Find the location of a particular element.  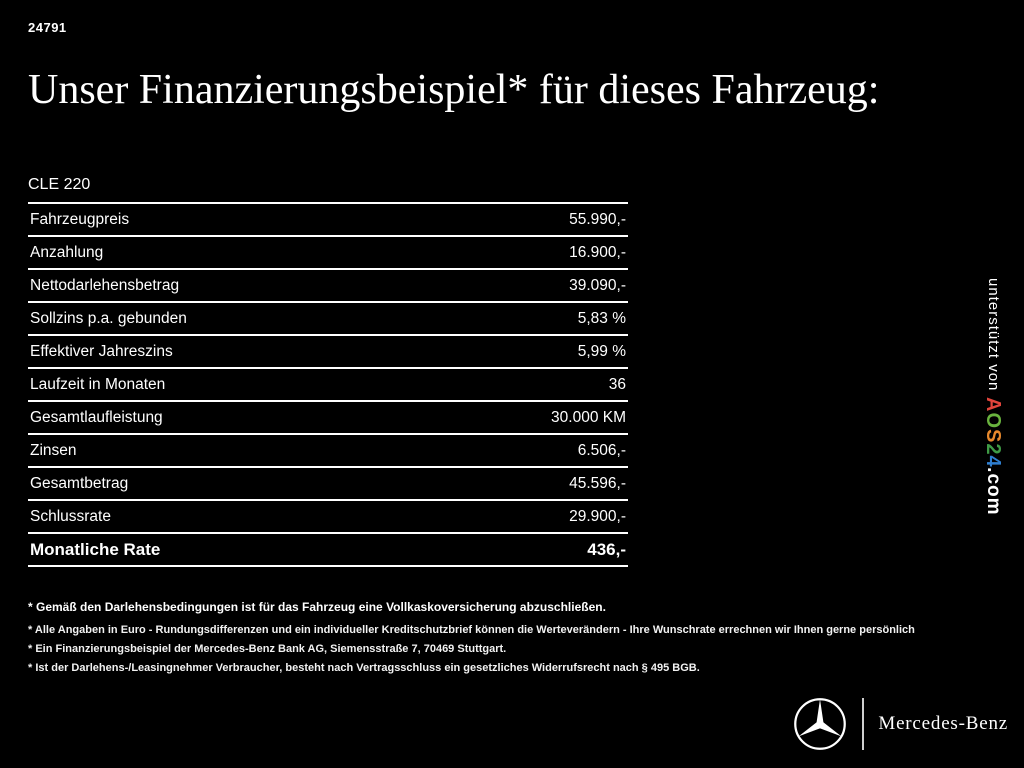

finance-row-label: Gesamtlaufleistung is located at coordinates (96, 417).